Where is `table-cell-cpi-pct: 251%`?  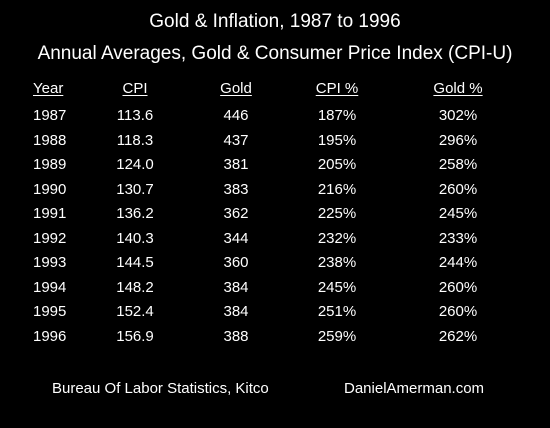
table-cell-cpi-pct: 251% is located at coordinates (337, 311).